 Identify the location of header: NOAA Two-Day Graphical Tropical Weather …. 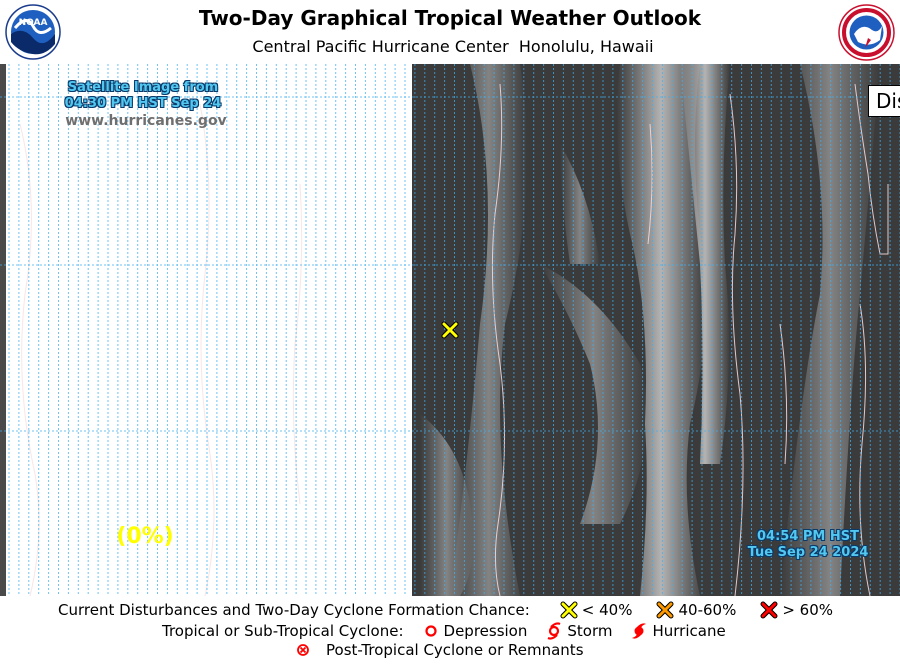
(450, 32).